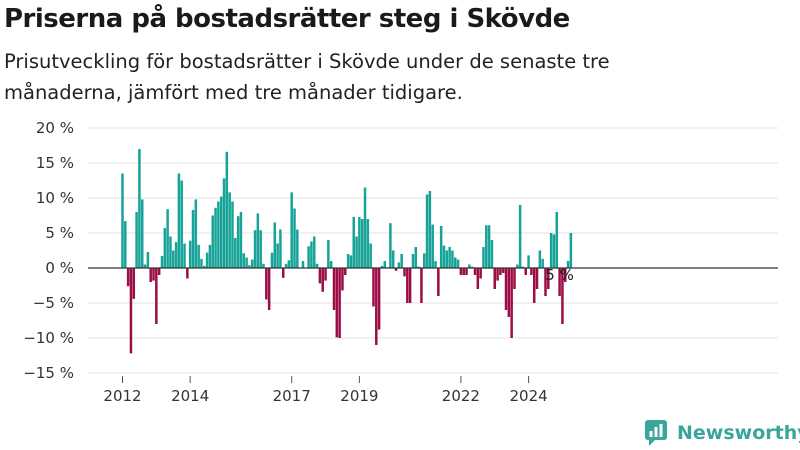 This screenshot has width=800, height=450. I want to click on y-tick-label: 10 %, so click(55, 198).